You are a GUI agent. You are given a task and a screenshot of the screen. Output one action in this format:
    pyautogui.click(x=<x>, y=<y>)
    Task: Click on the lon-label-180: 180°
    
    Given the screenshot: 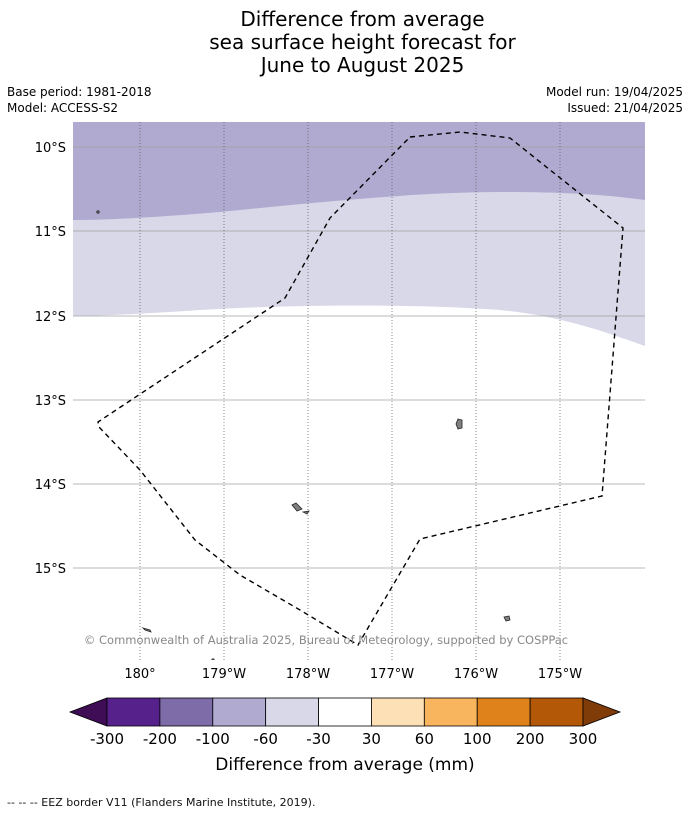 What is the action you would take?
    pyautogui.click(x=139, y=673)
    